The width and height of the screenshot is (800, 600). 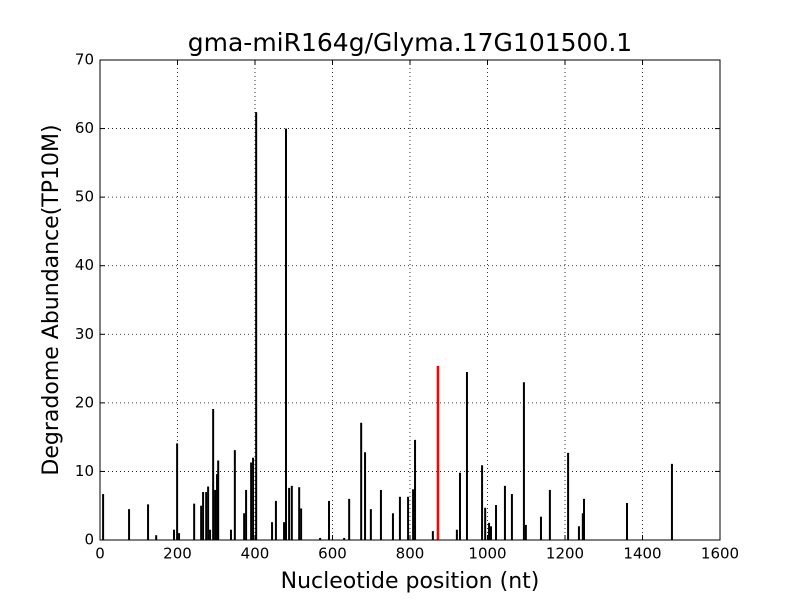 What do you see at coordinates (410, 581) in the screenshot?
I see `x-axis-label: Nucleotide position (nt)` at bounding box center [410, 581].